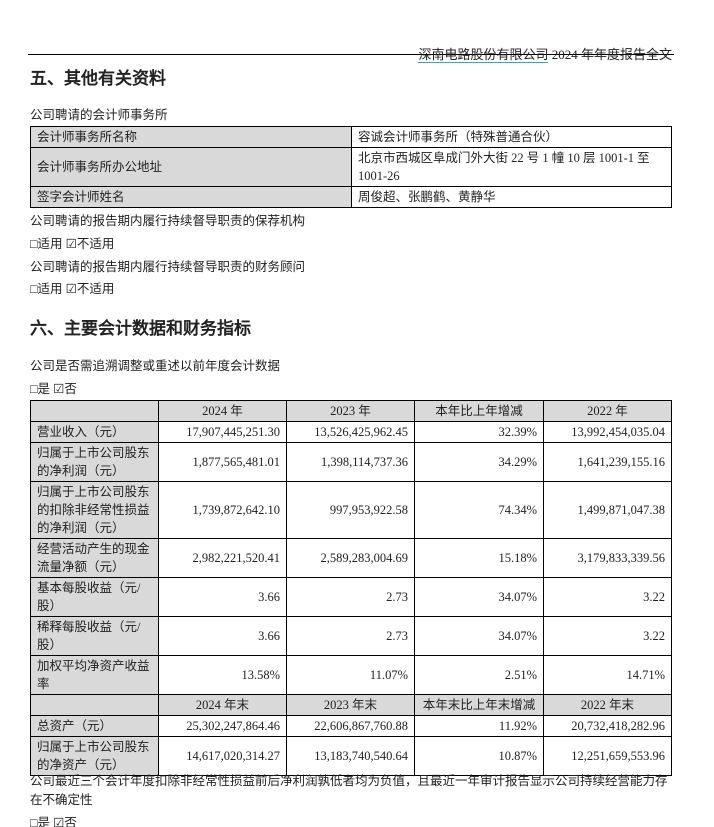  Describe the element at coordinates (351, 41) in the screenshot. I see `page-header: 深南电路股份有限公司 2024 年年度报告全文` at that location.